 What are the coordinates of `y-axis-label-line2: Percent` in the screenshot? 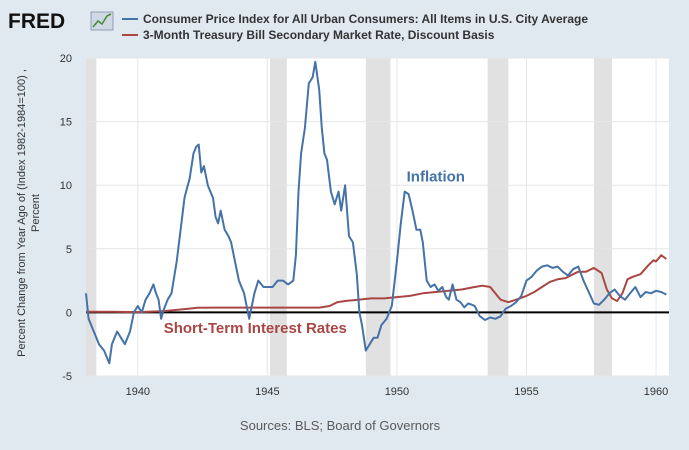 It's located at (36, 213).